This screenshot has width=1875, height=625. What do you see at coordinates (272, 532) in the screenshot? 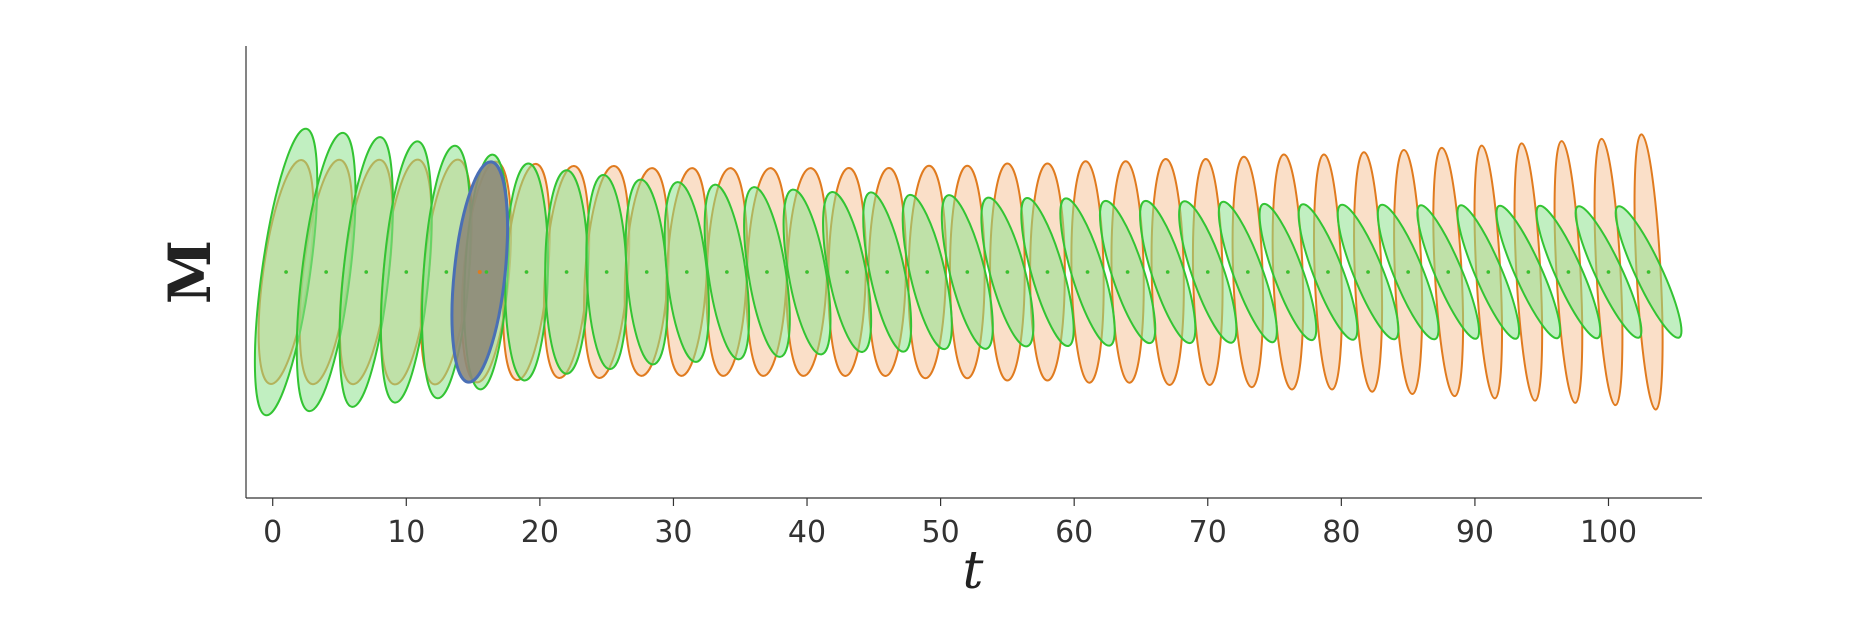
I see `x-tick-label: 0` at bounding box center [272, 532].